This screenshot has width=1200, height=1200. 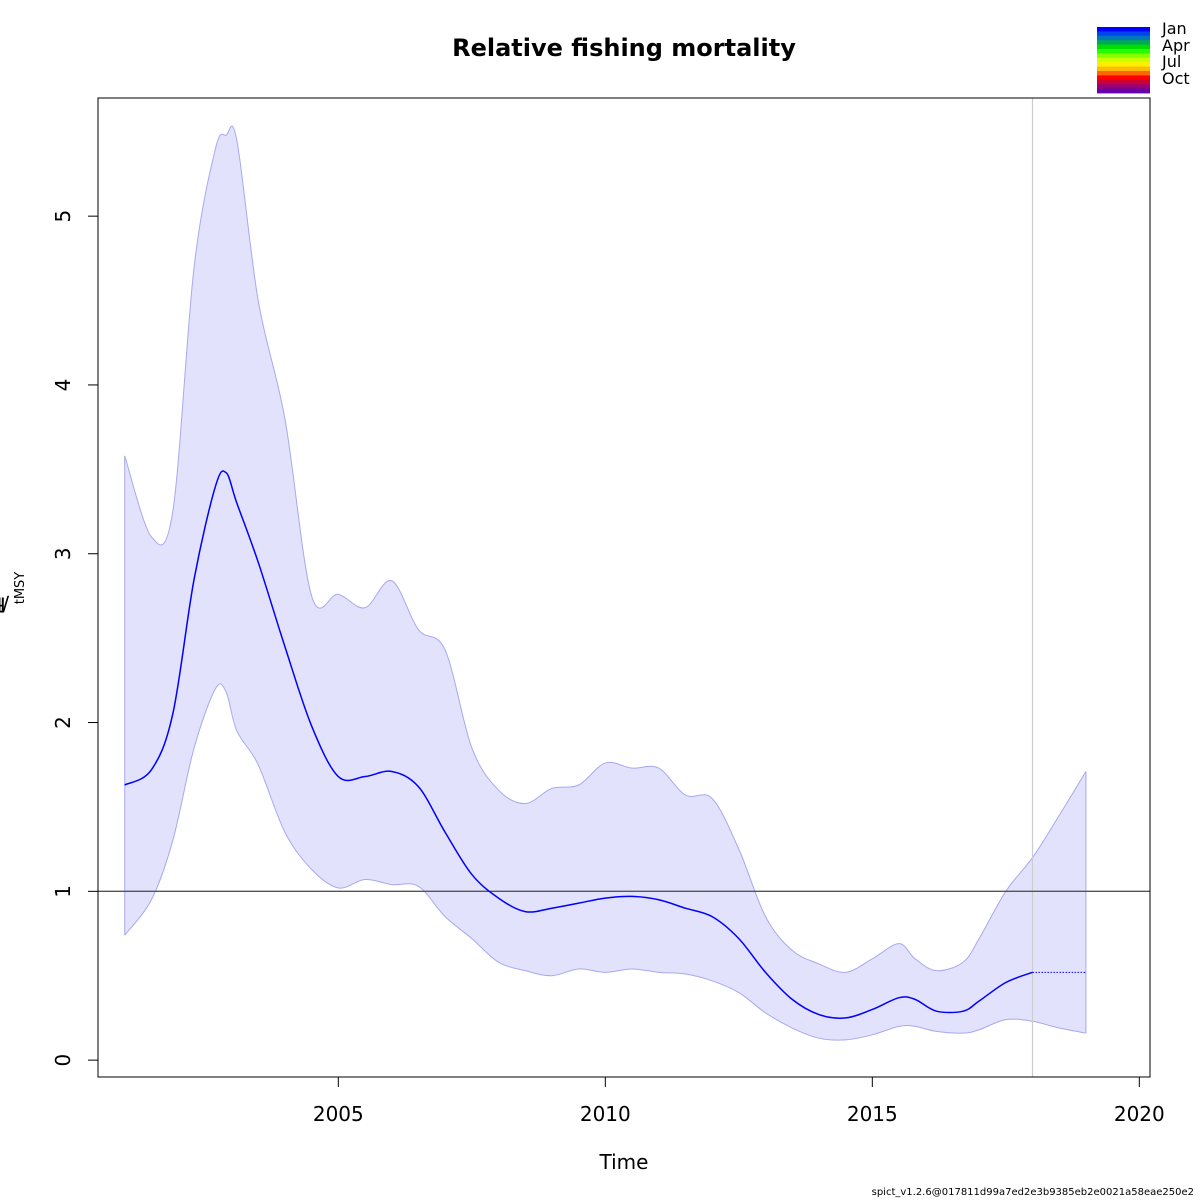 I want to click on y-axis: 0 1 2 3 4 5, so click(x=75, y=638).